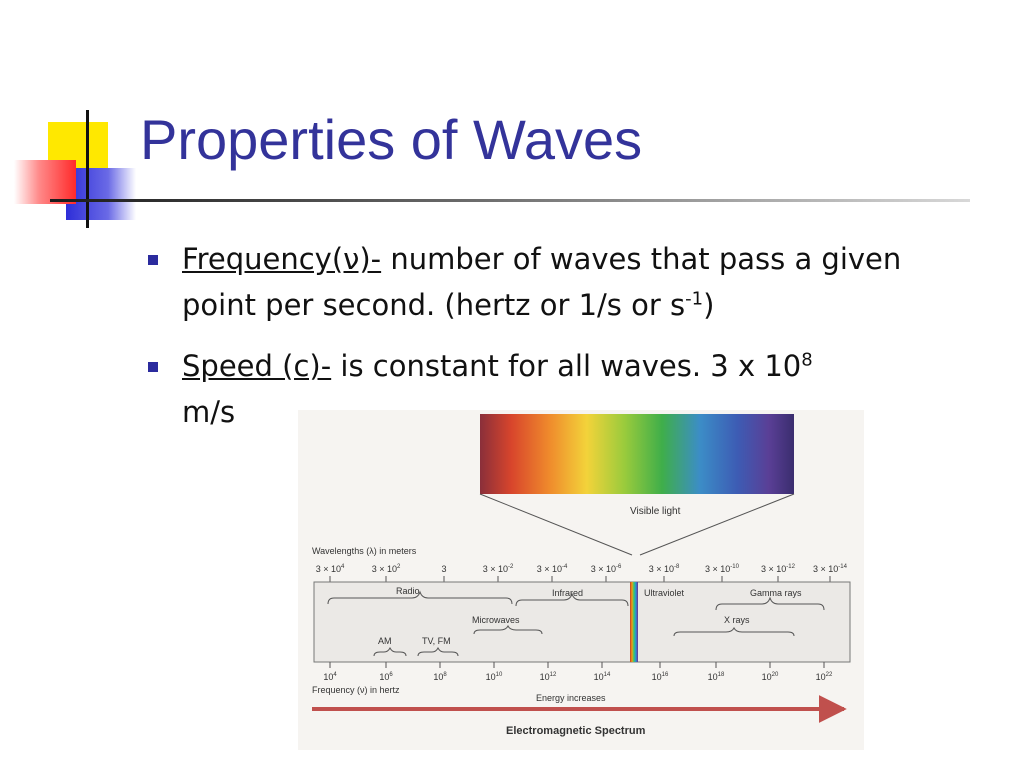 This screenshot has width=1024, height=768. I want to click on band-tvfm: TV, FM, so click(436, 641).